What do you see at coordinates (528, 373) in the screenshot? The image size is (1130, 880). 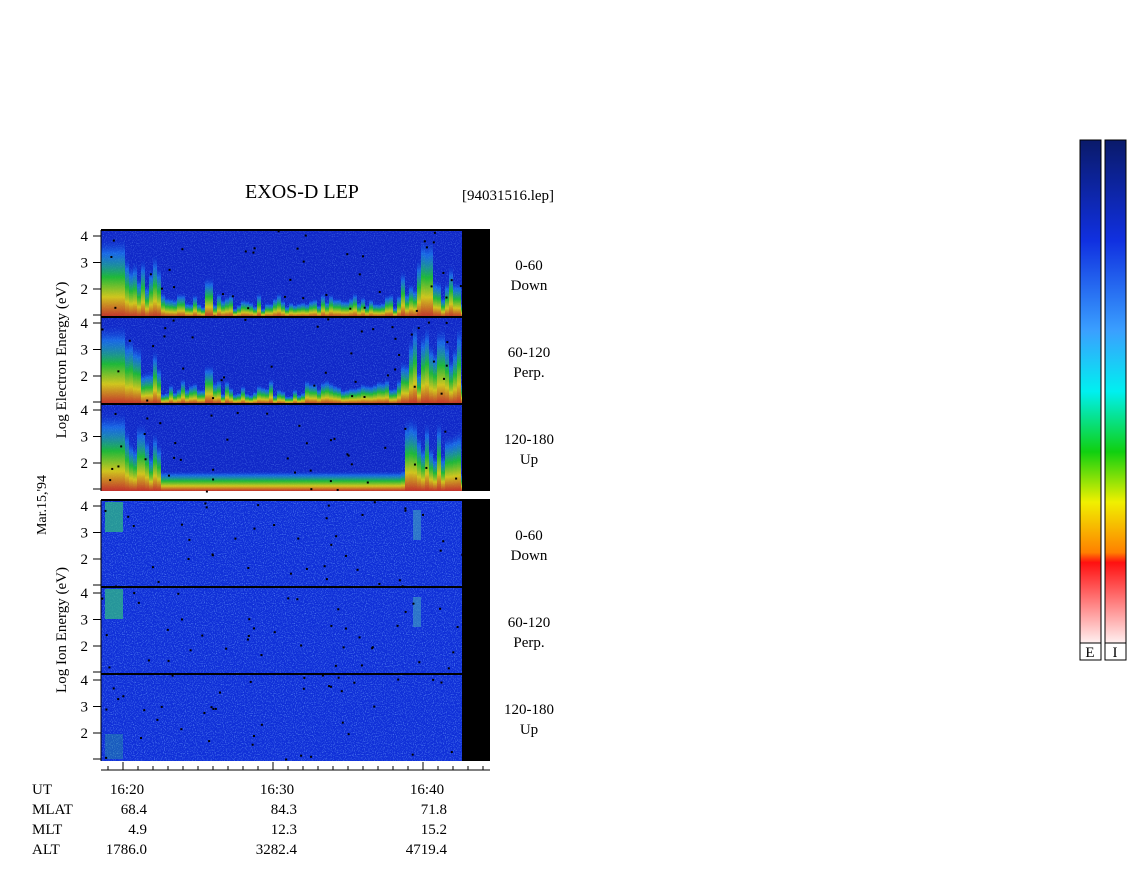 I see `direction-label: Perp.` at bounding box center [528, 373].